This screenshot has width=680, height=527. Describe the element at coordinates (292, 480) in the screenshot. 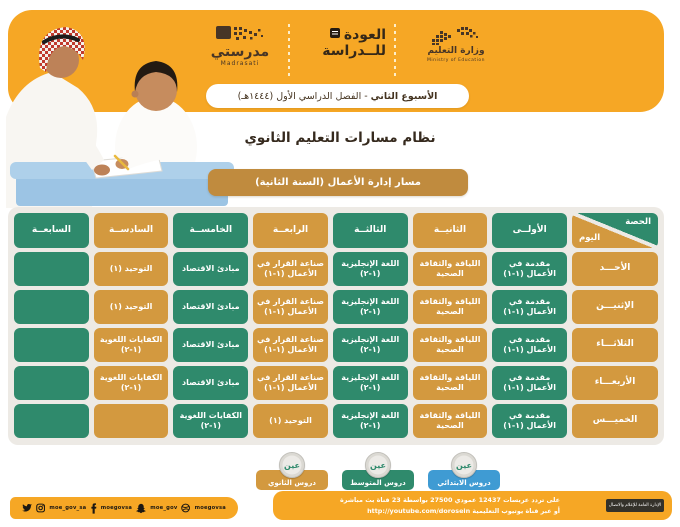

I see `channel-secondary-label: دروس الثانوي` at that location.